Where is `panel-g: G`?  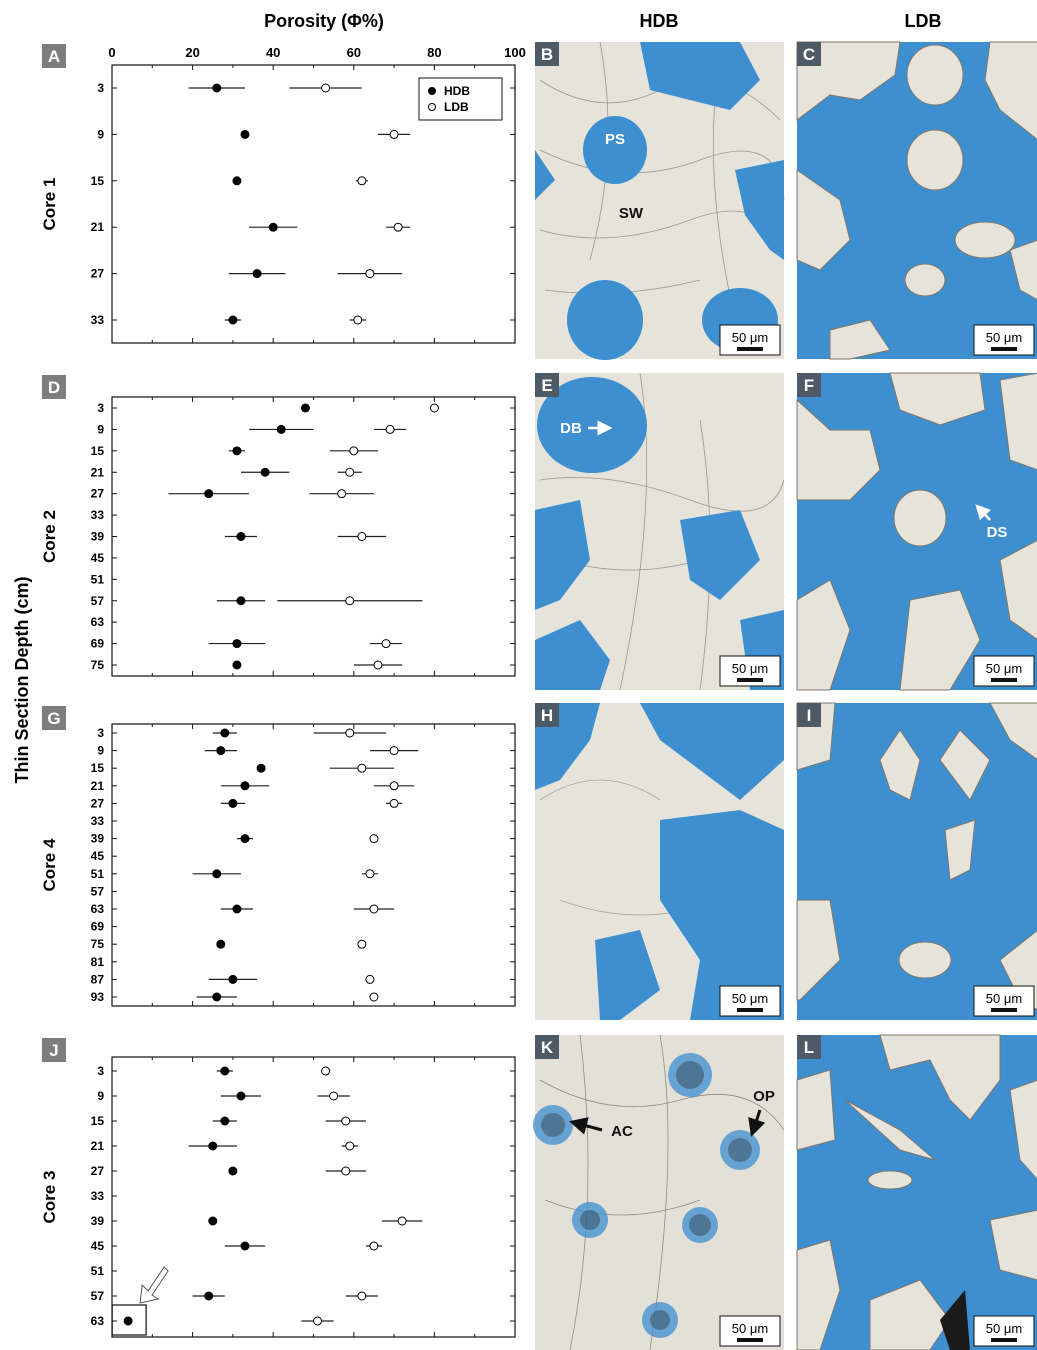 panel-g: G is located at coordinates (54, 718).